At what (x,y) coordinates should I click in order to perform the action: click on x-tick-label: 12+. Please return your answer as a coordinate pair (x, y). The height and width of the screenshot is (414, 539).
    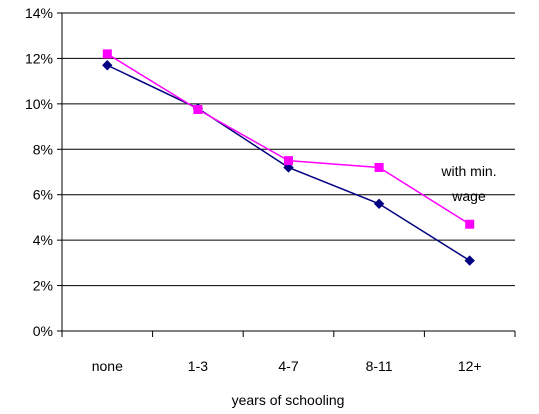
    Looking at the image, I should click on (470, 366).